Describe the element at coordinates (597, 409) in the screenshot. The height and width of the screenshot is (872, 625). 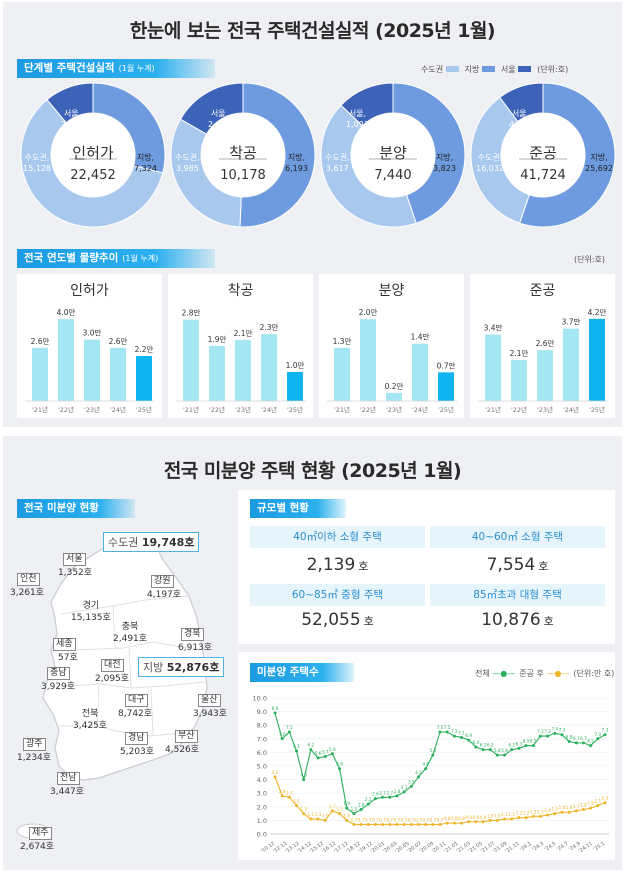
I see `bar-category-4-5: '25년` at that location.